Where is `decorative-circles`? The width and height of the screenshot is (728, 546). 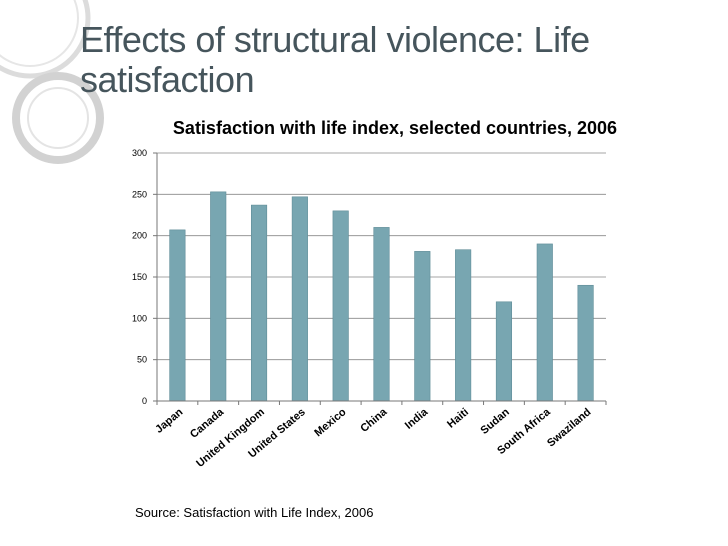
decorative-circles is located at coordinates (52, 82).